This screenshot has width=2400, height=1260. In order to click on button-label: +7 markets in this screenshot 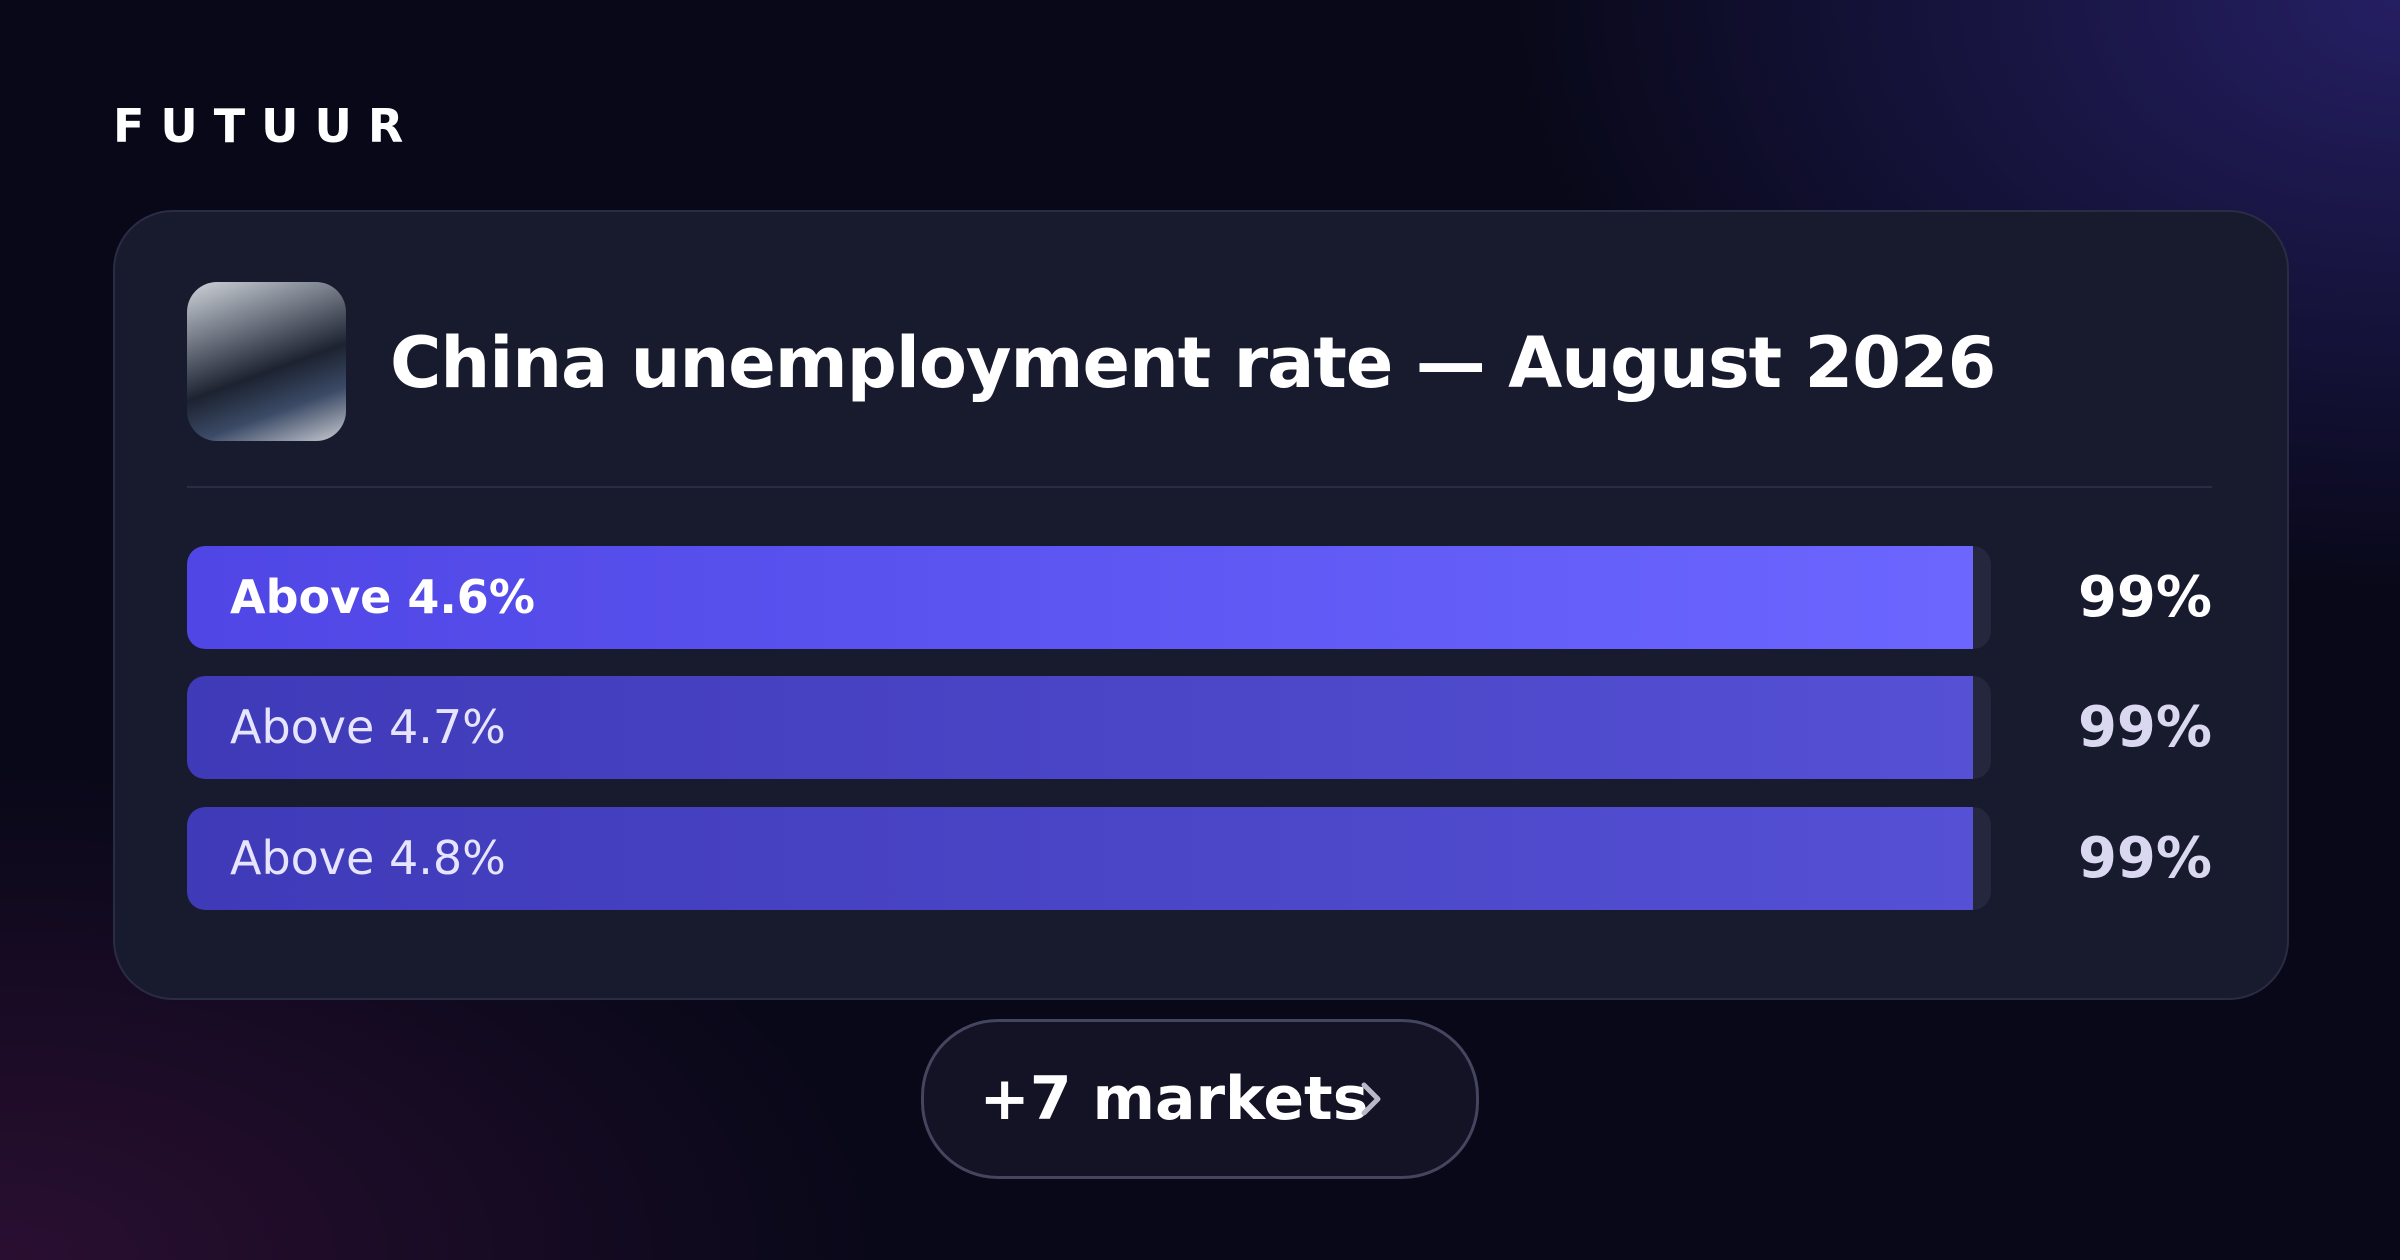, I will do `click(1174, 1099)`.